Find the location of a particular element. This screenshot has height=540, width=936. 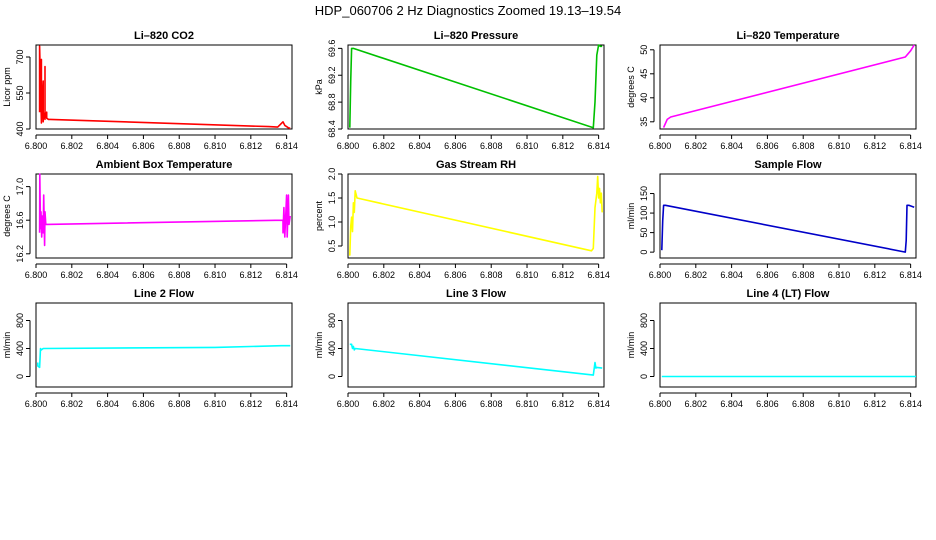

line-4-lt-flow-plot-frame is located at coordinates (788, 345).